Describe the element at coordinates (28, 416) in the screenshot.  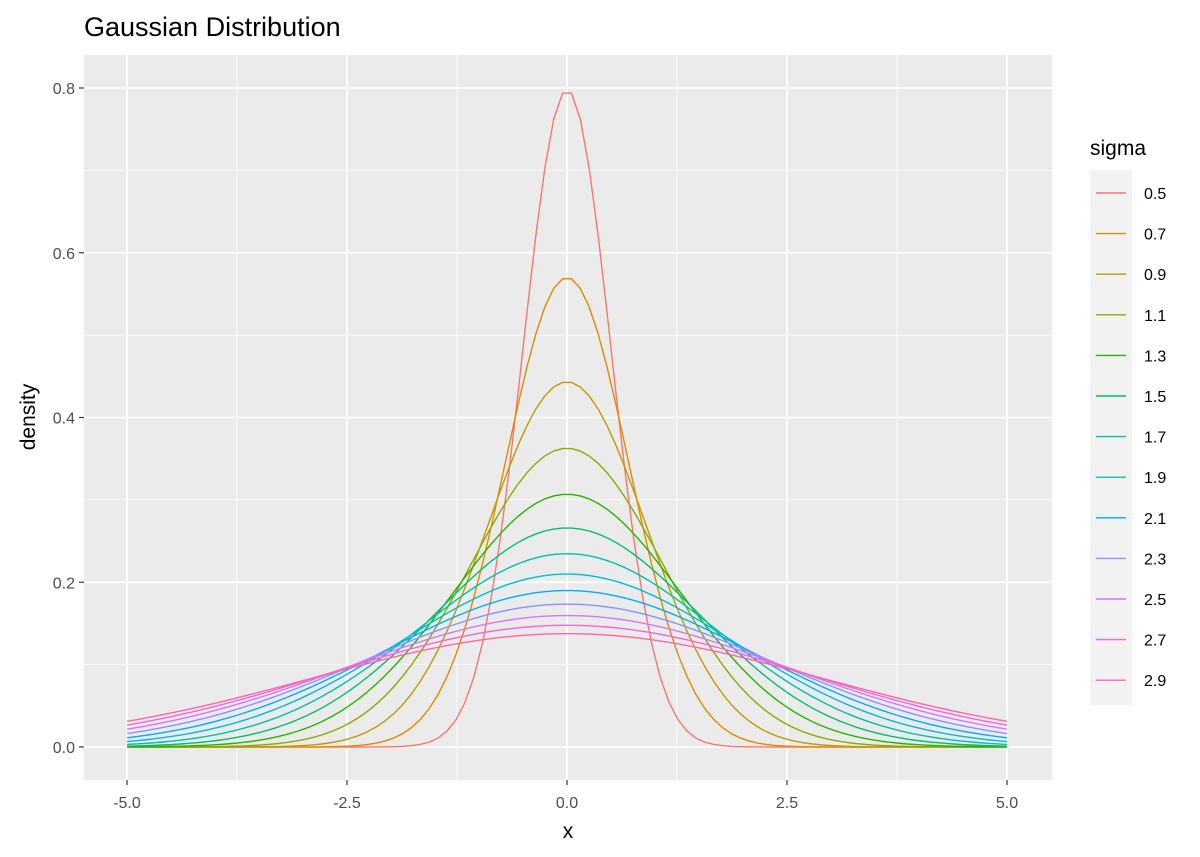
I see `y-axis-title: density` at that location.